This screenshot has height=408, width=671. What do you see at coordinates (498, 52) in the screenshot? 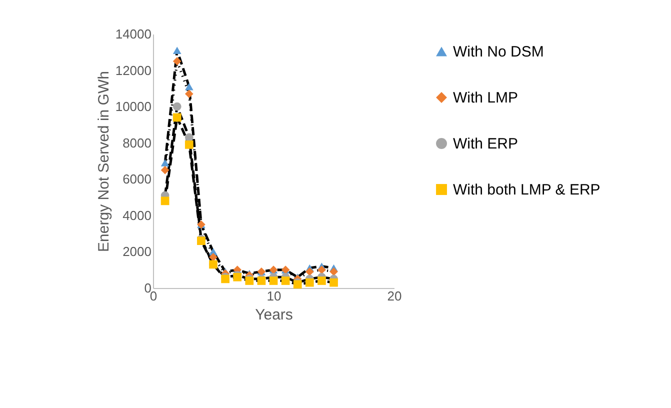
I see `legend-label: With No DSM` at bounding box center [498, 52].